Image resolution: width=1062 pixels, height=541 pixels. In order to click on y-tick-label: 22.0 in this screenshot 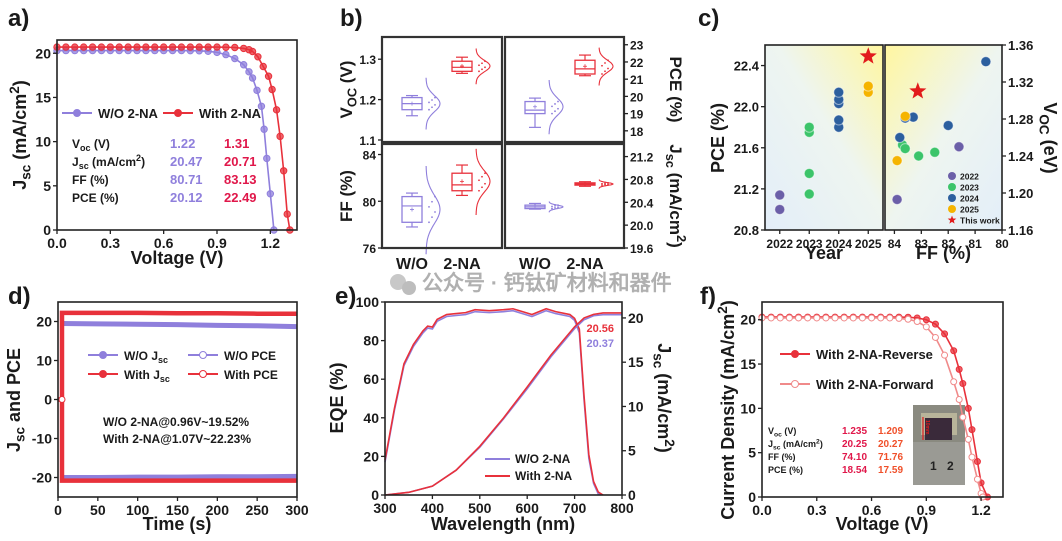, I will do `click(746, 107)`.